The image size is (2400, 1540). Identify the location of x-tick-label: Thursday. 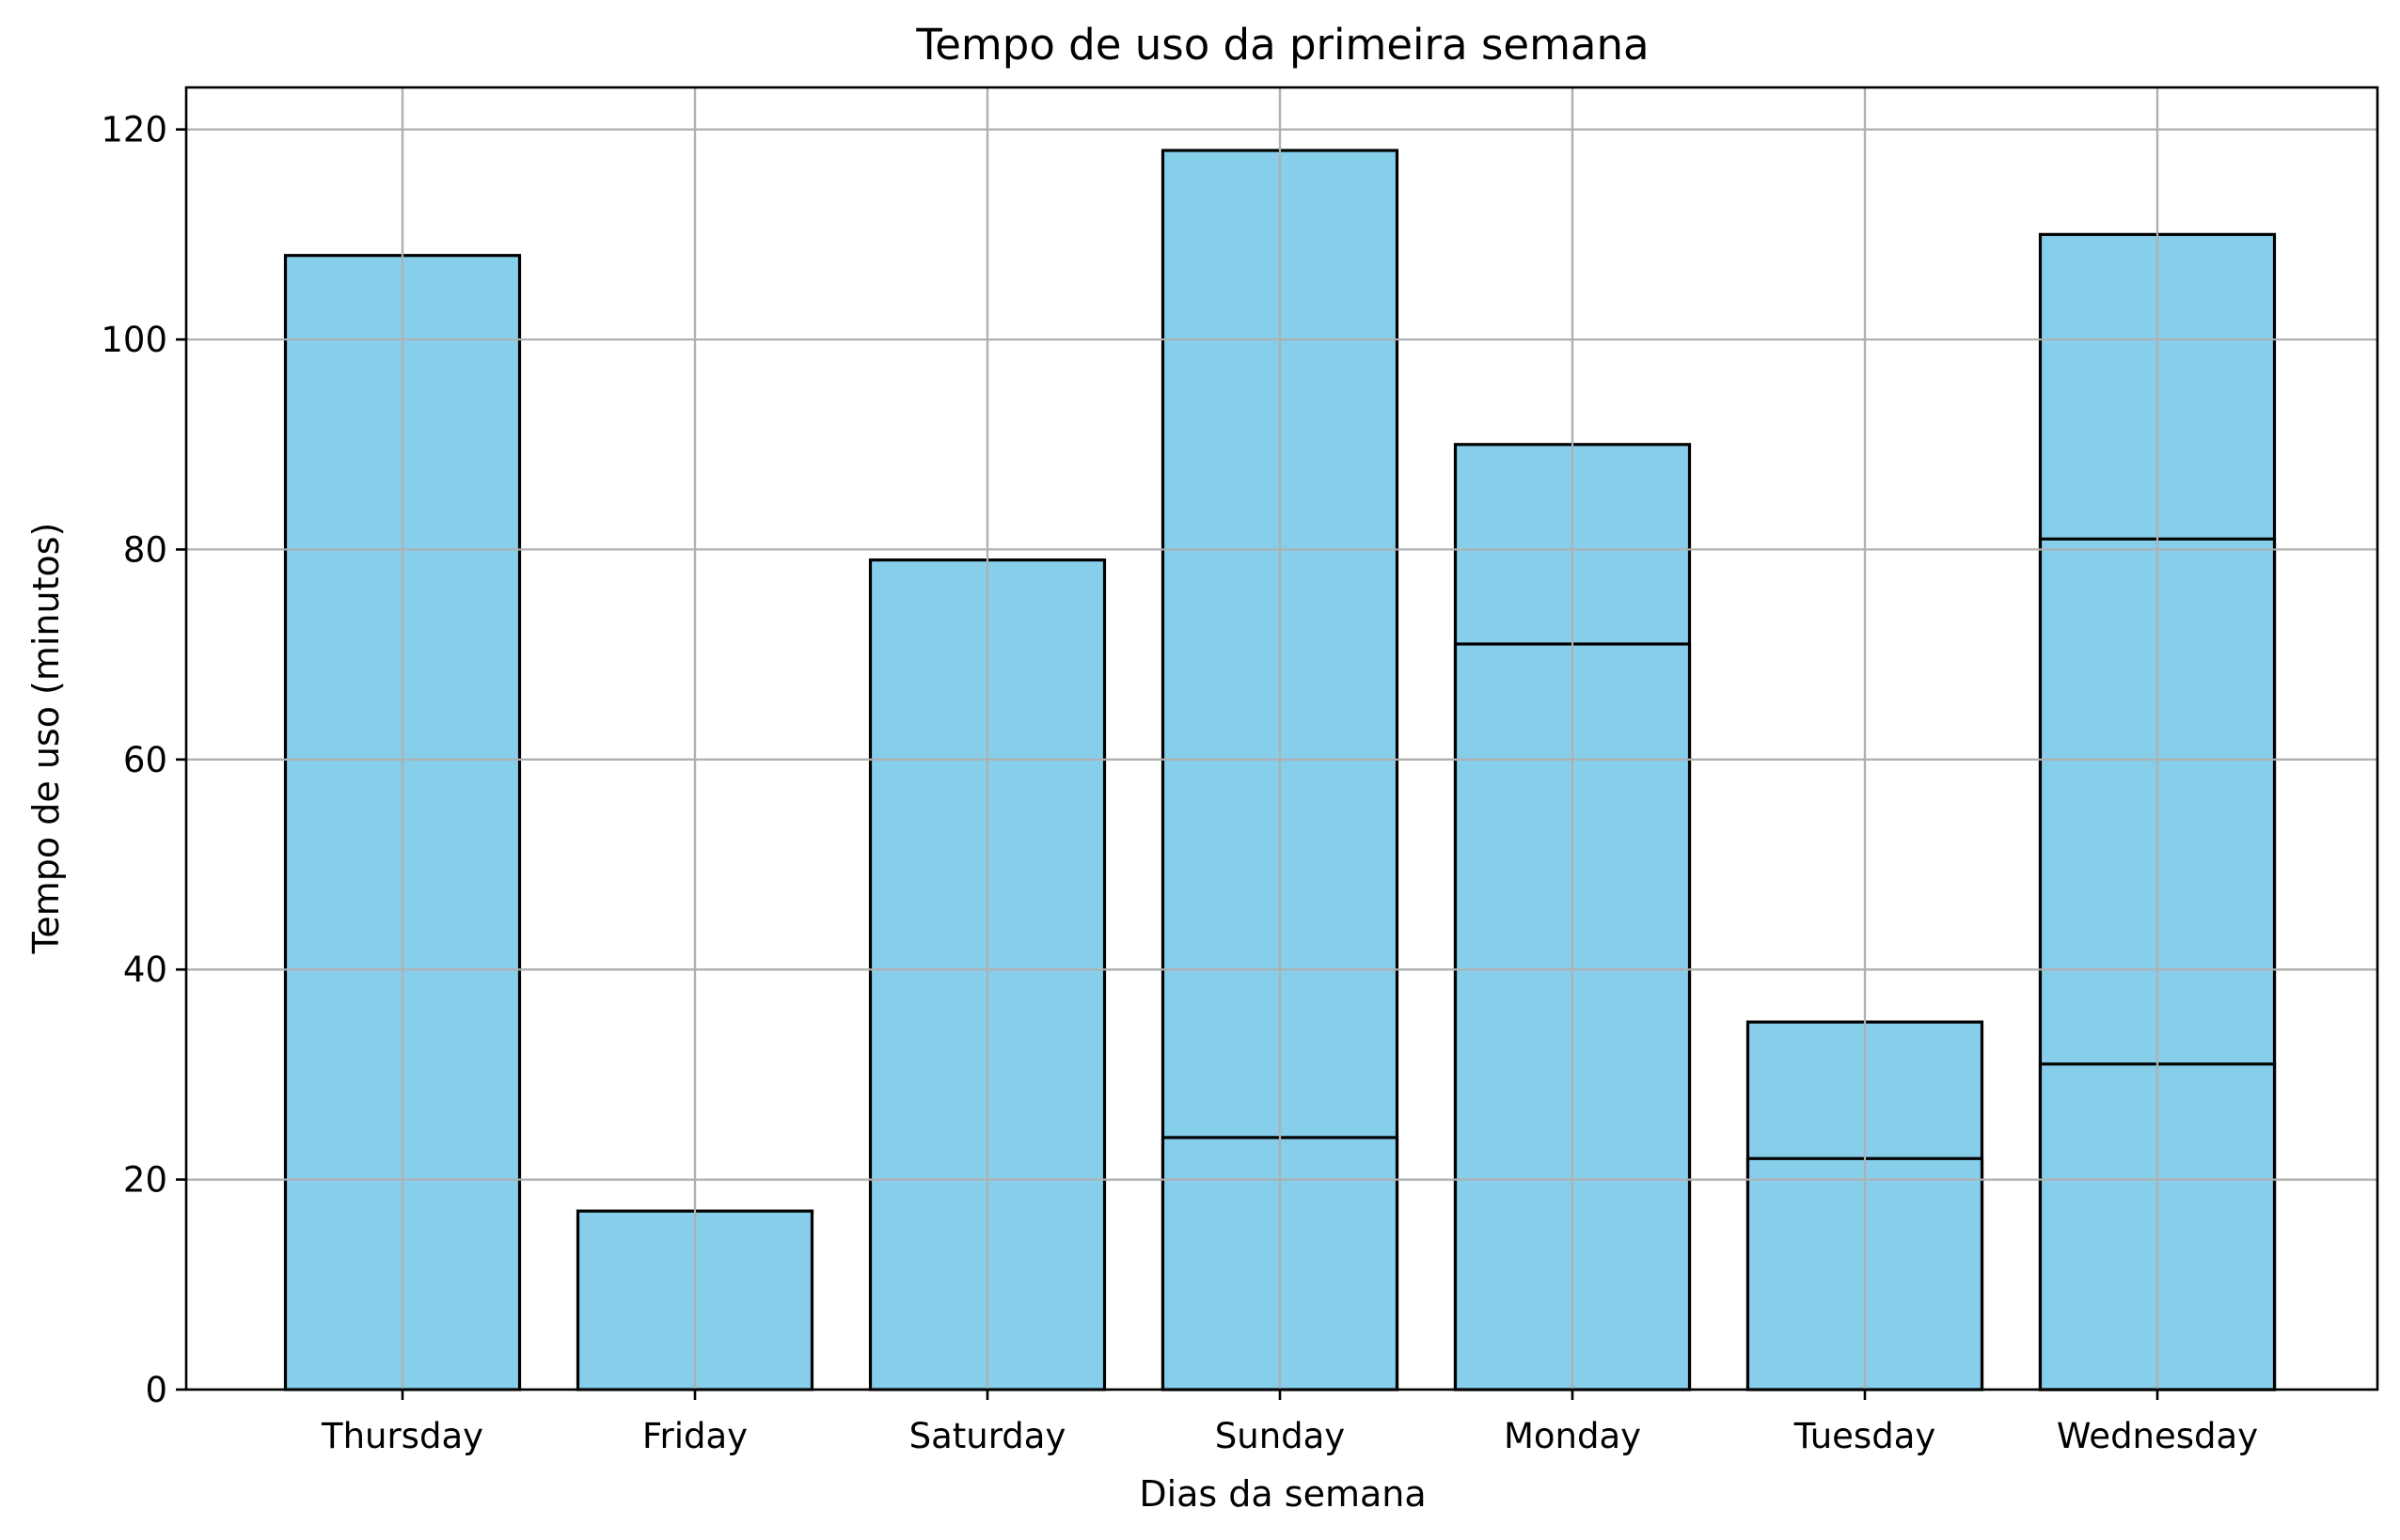
(402, 1436).